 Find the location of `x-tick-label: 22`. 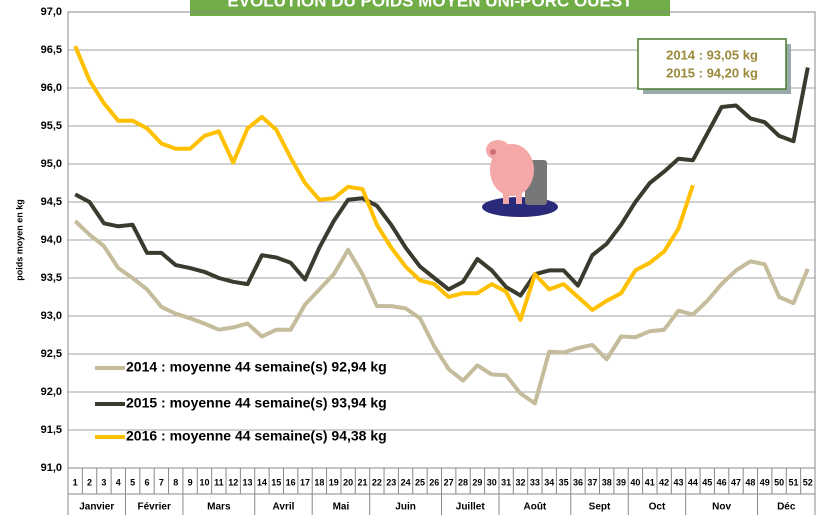

x-tick-label: 22 is located at coordinates (377, 482).